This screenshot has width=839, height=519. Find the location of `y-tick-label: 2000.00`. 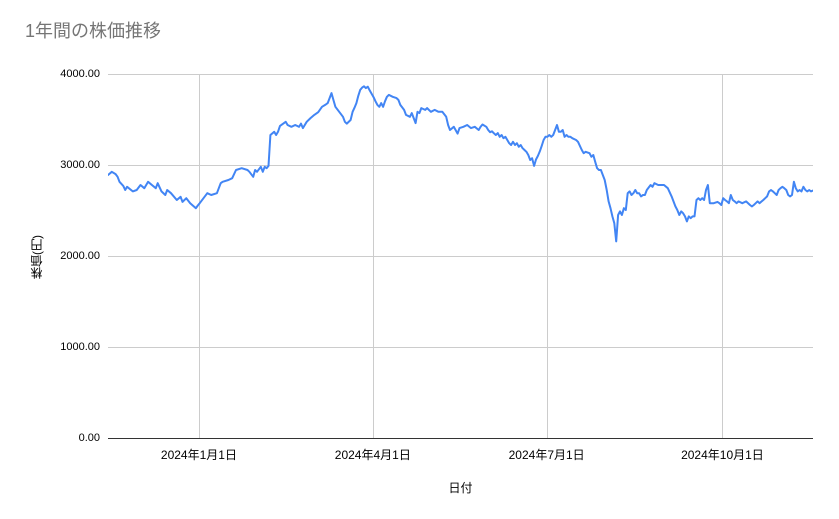

y-tick-label: 2000.00 is located at coordinates (80, 256).